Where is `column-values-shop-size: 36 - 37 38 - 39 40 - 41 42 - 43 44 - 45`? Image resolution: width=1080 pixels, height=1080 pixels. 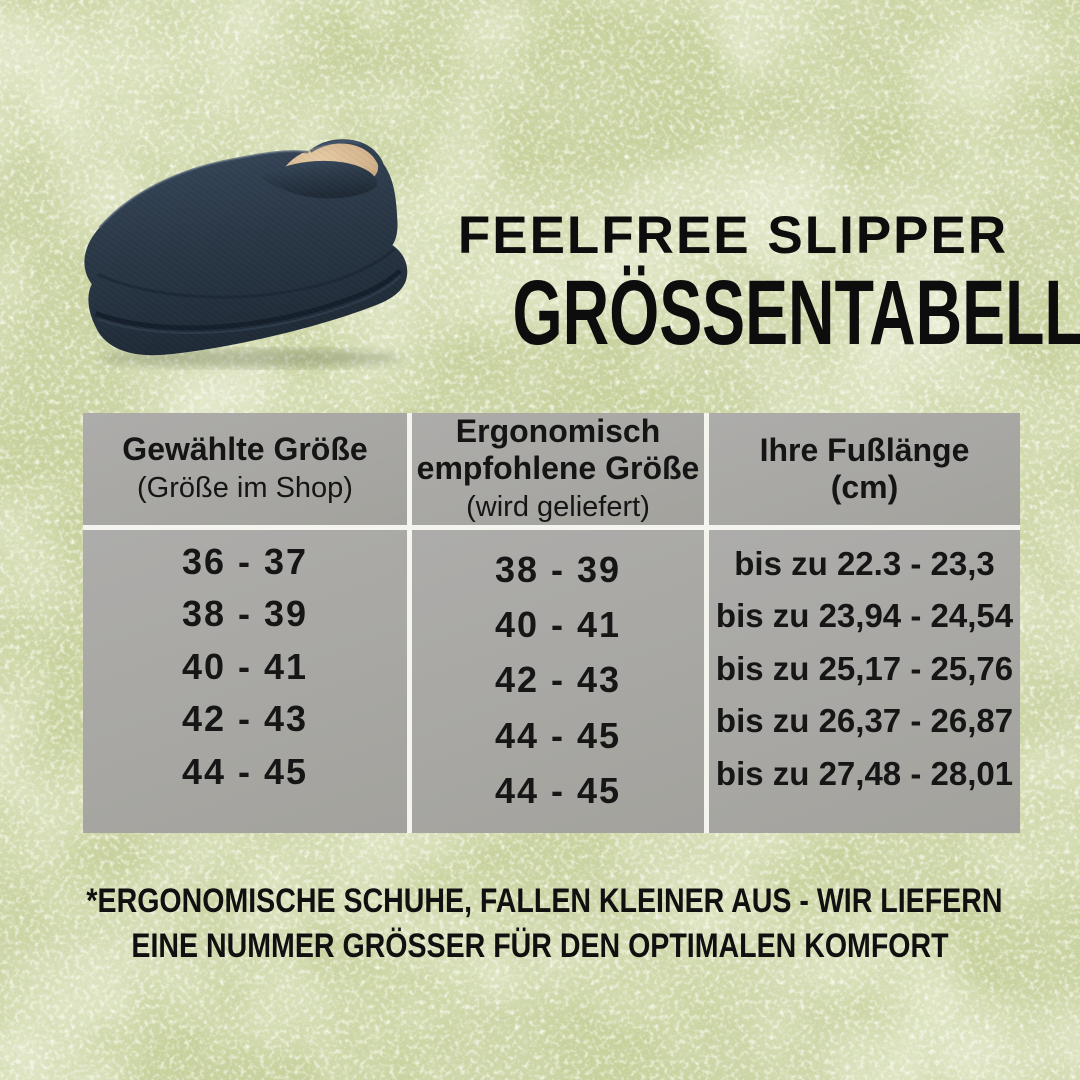 column-values-shop-size: 36 - 37 38 - 39 40 - 41 42 - 43 44 - 45 is located at coordinates (245, 681).